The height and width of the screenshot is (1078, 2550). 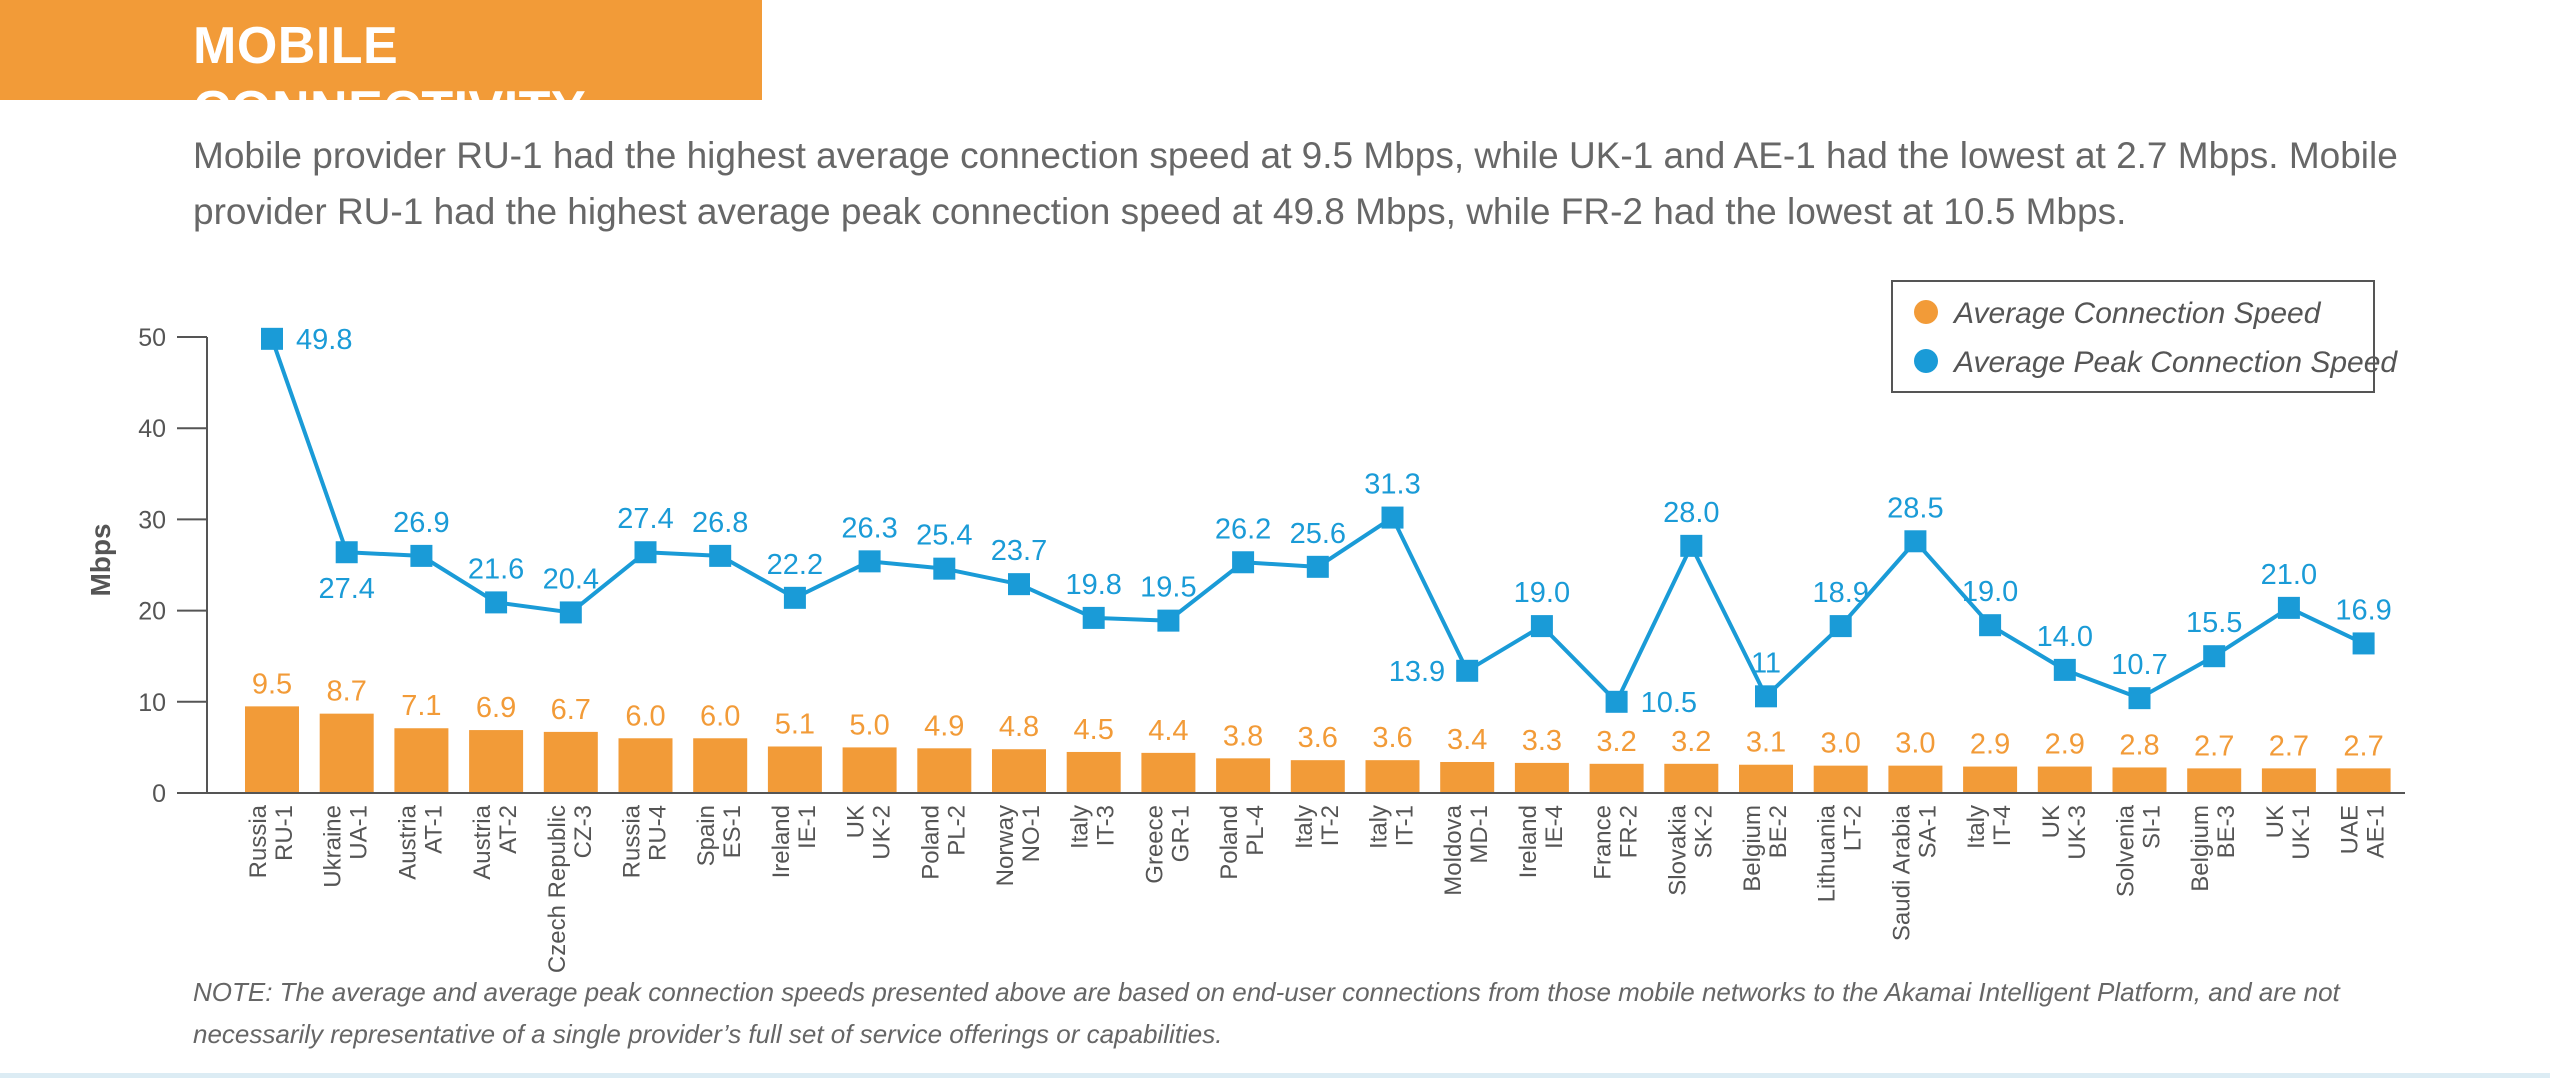 I want to click on peak-value-label: 11, so click(x=1766, y=663).